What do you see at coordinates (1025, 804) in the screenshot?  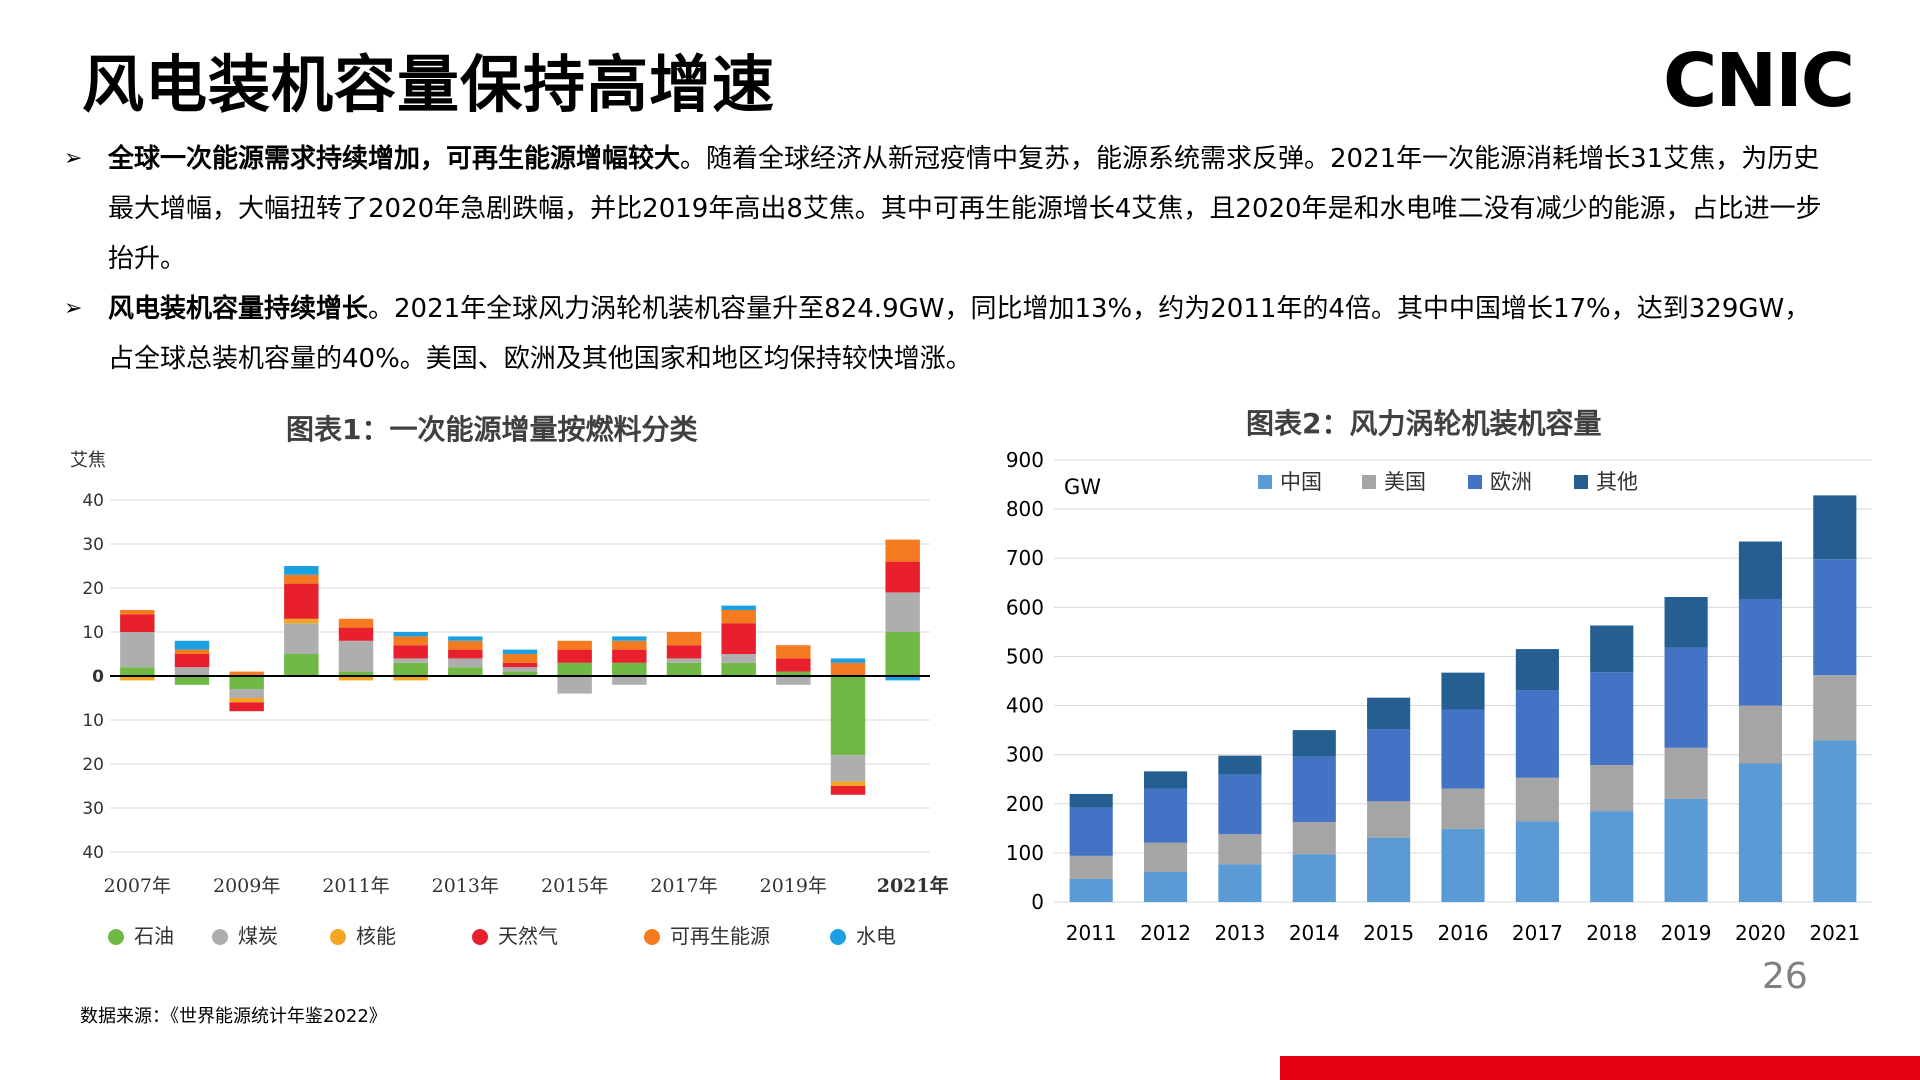 I see `chart2-y-tick-label: 200` at bounding box center [1025, 804].